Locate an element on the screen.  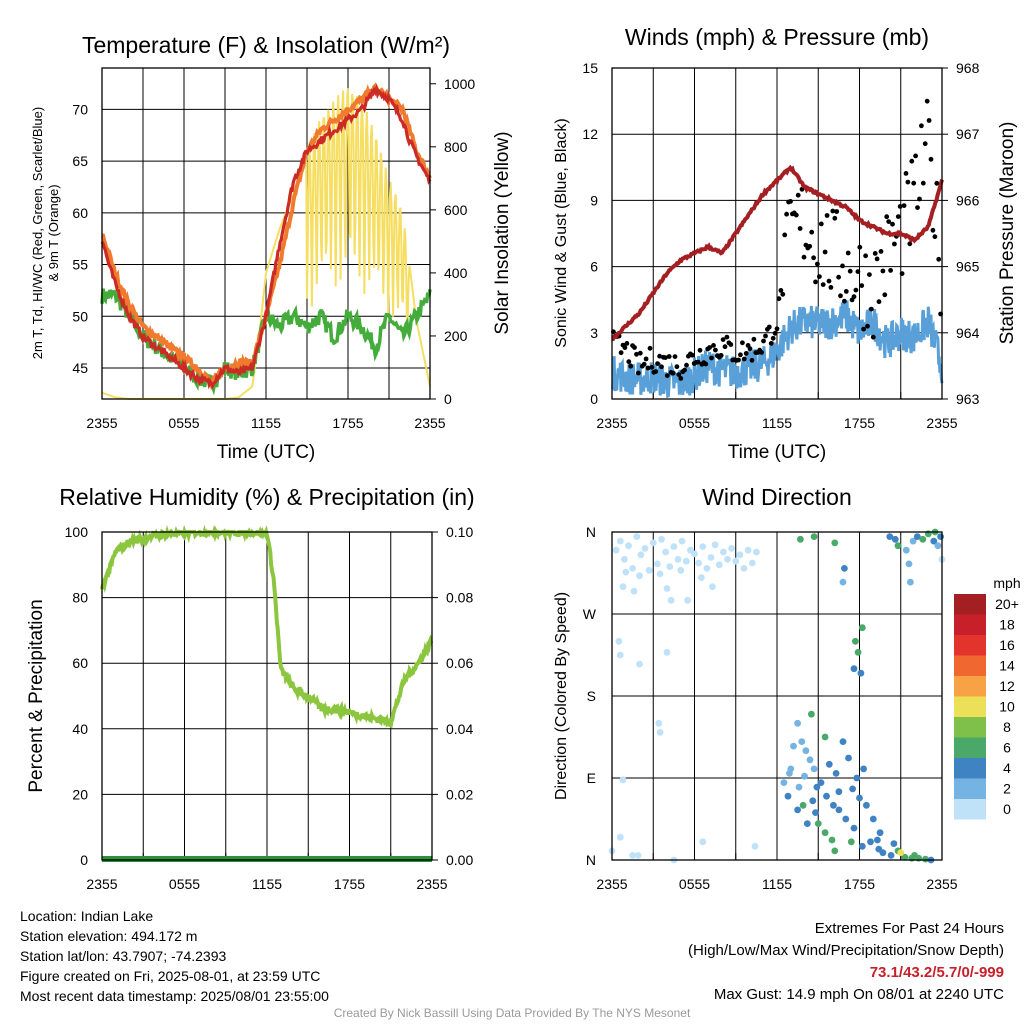
y2-tick-label: 0.08 is located at coordinates (459, 598).